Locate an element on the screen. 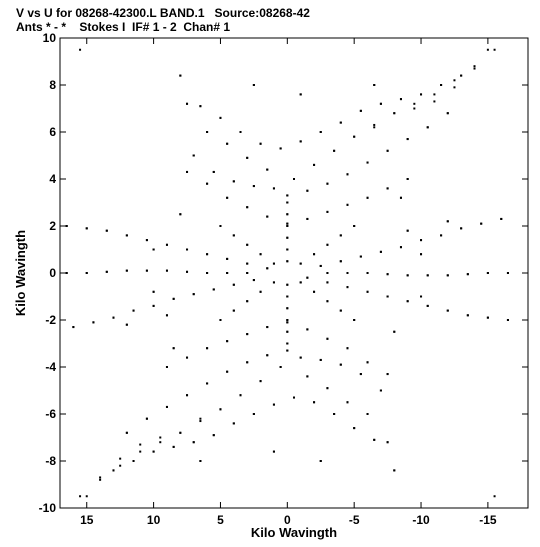 The width and height of the screenshot is (540, 547). x-tick-label: -5 is located at coordinates (354, 520).